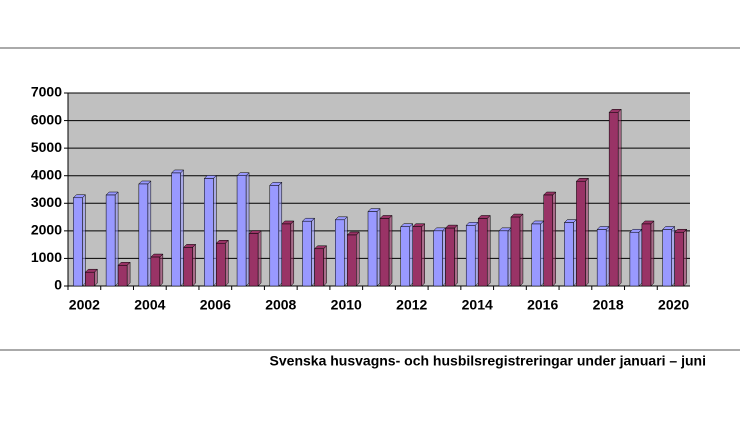  What do you see at coordinates (46, 230) in the screenshot?
I see `y-tick-label: 2000` at bounding box center [46, 230].